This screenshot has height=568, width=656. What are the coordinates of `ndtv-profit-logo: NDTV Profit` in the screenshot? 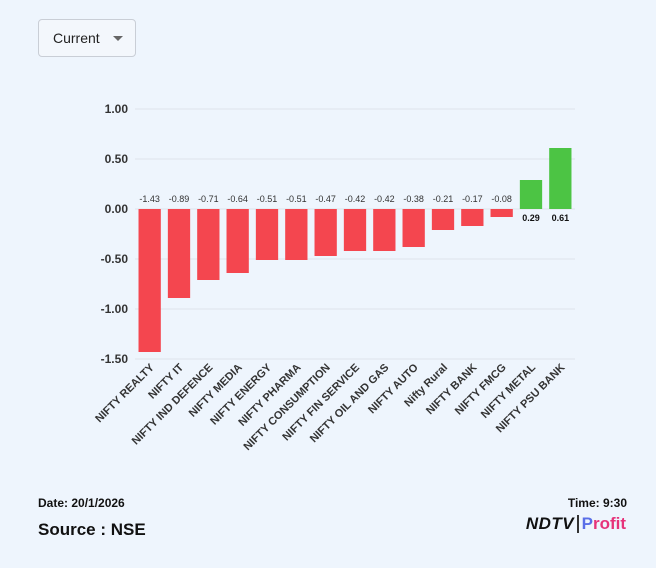 It's located at (576, 524).